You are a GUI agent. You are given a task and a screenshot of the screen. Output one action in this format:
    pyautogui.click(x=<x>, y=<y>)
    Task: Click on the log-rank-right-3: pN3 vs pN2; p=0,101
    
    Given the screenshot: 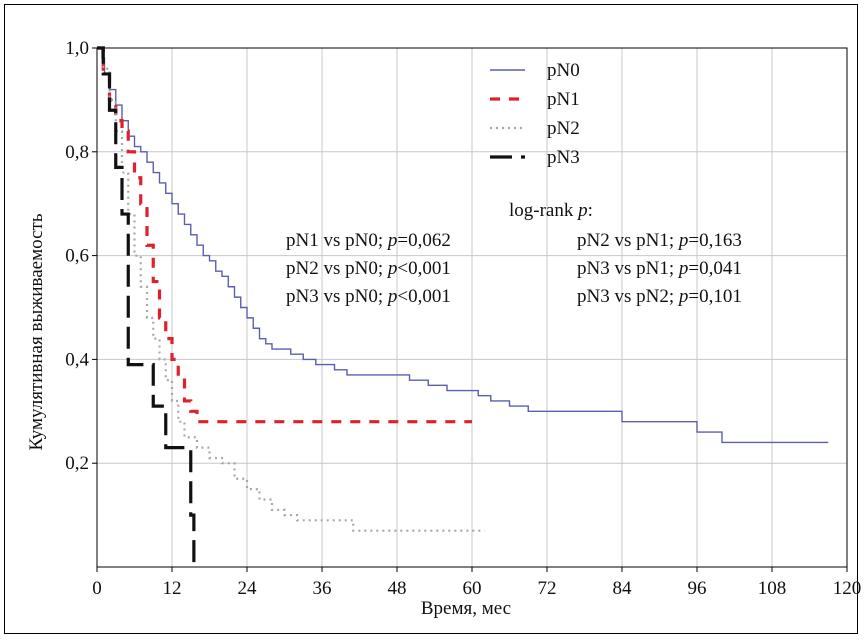 What is the action you would take?
    pyautogui.click(x=659, y=296)
    